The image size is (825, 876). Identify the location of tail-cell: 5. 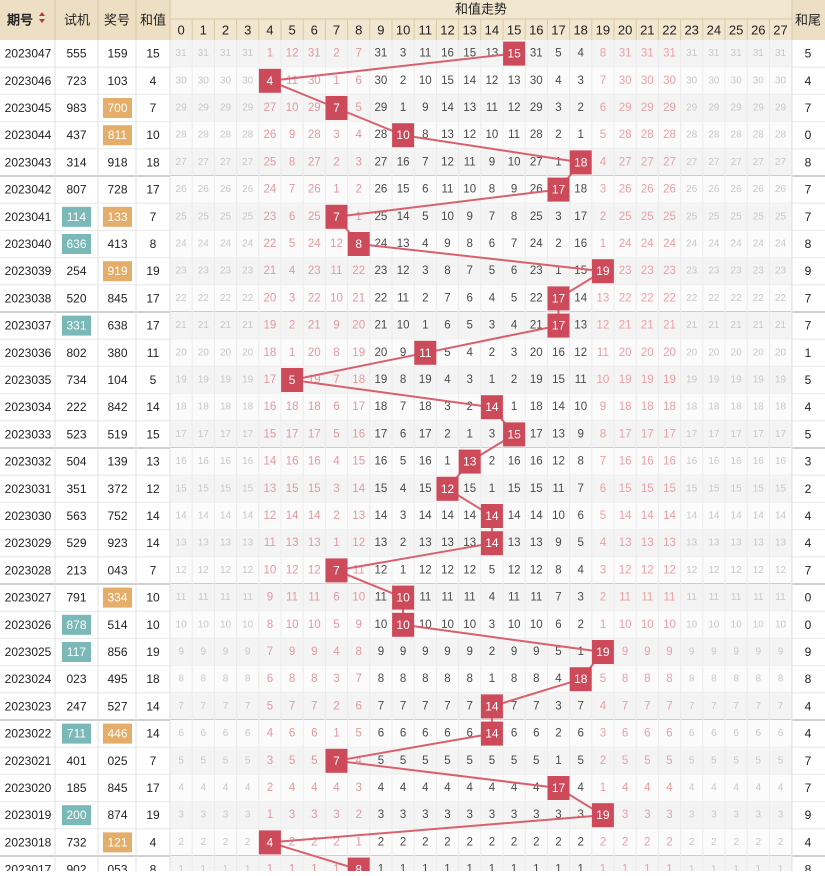
(808, 380).